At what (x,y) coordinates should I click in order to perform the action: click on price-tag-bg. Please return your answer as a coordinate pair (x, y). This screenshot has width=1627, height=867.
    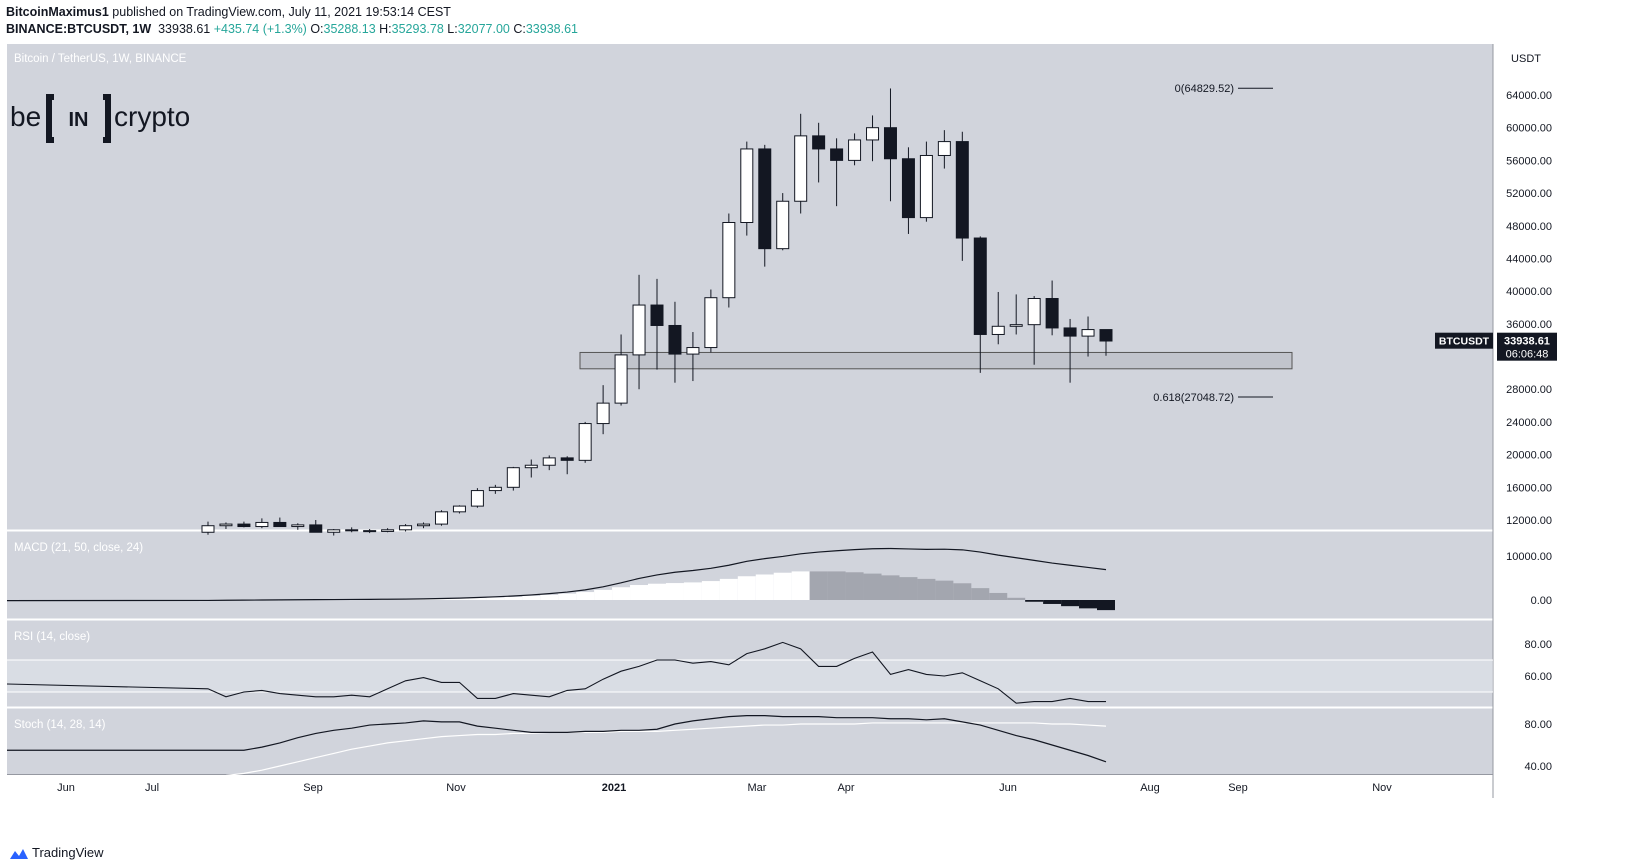
    Looking at the image, I should click on (1527, 346).